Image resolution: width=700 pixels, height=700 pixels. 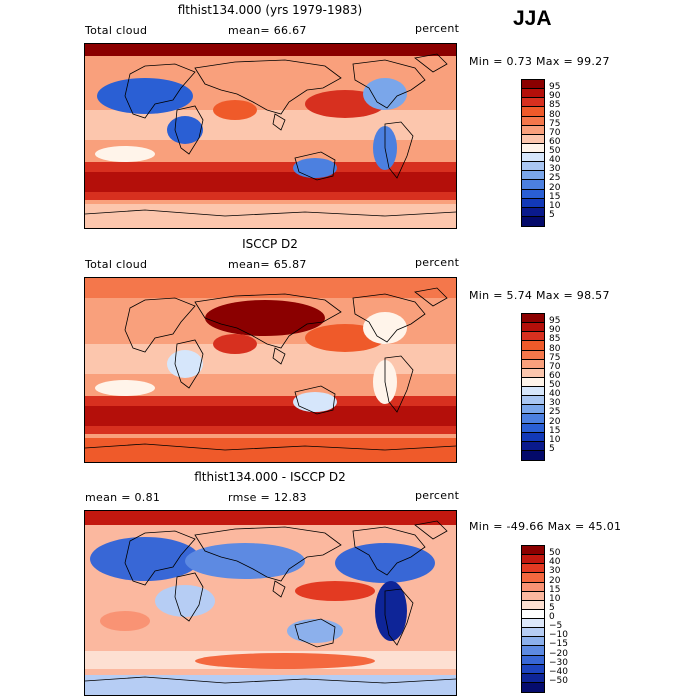 What do you see at coordinates (532, 18) in the screenshot?
I see `season-label: JJA` at bounding box center [532, 18].